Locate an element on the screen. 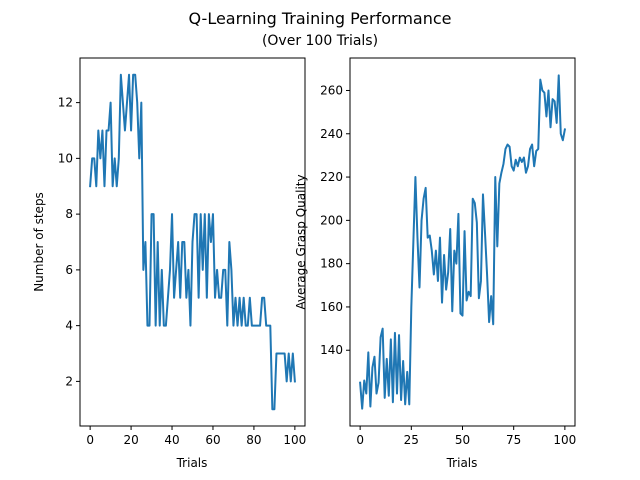 This screenshot has height=480, width=640. grasp-quality-chart-y-tick-label: 260 is located at coordinates (331, 90).